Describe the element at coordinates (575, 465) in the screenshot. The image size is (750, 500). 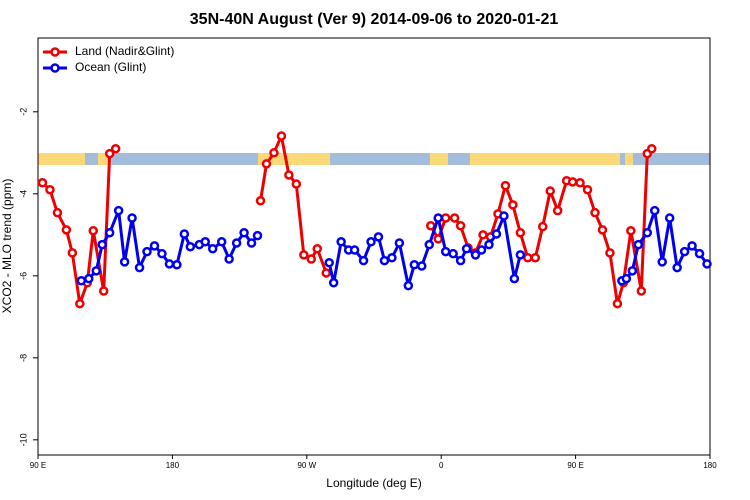
I see `x-tick-label: 90 E` at that location.